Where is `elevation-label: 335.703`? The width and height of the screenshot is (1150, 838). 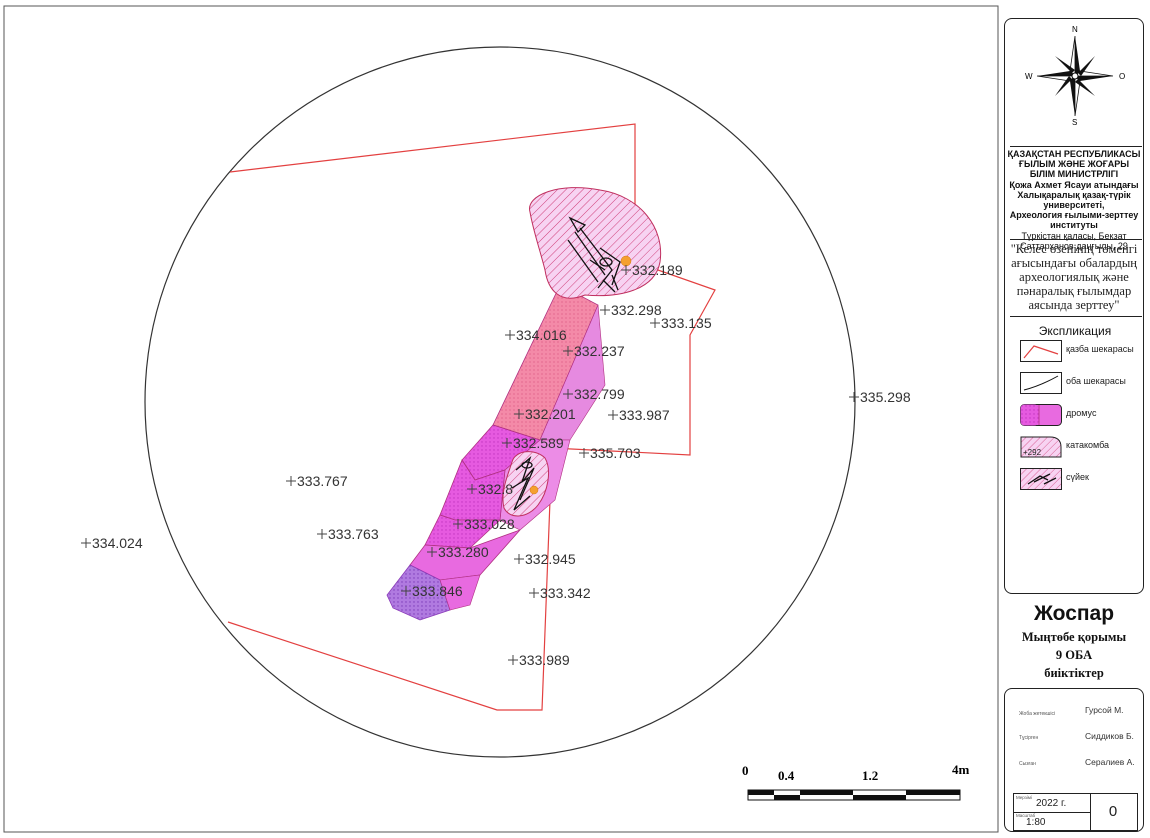
elevation-label: 335.703 is located at coordinates (615, 453).